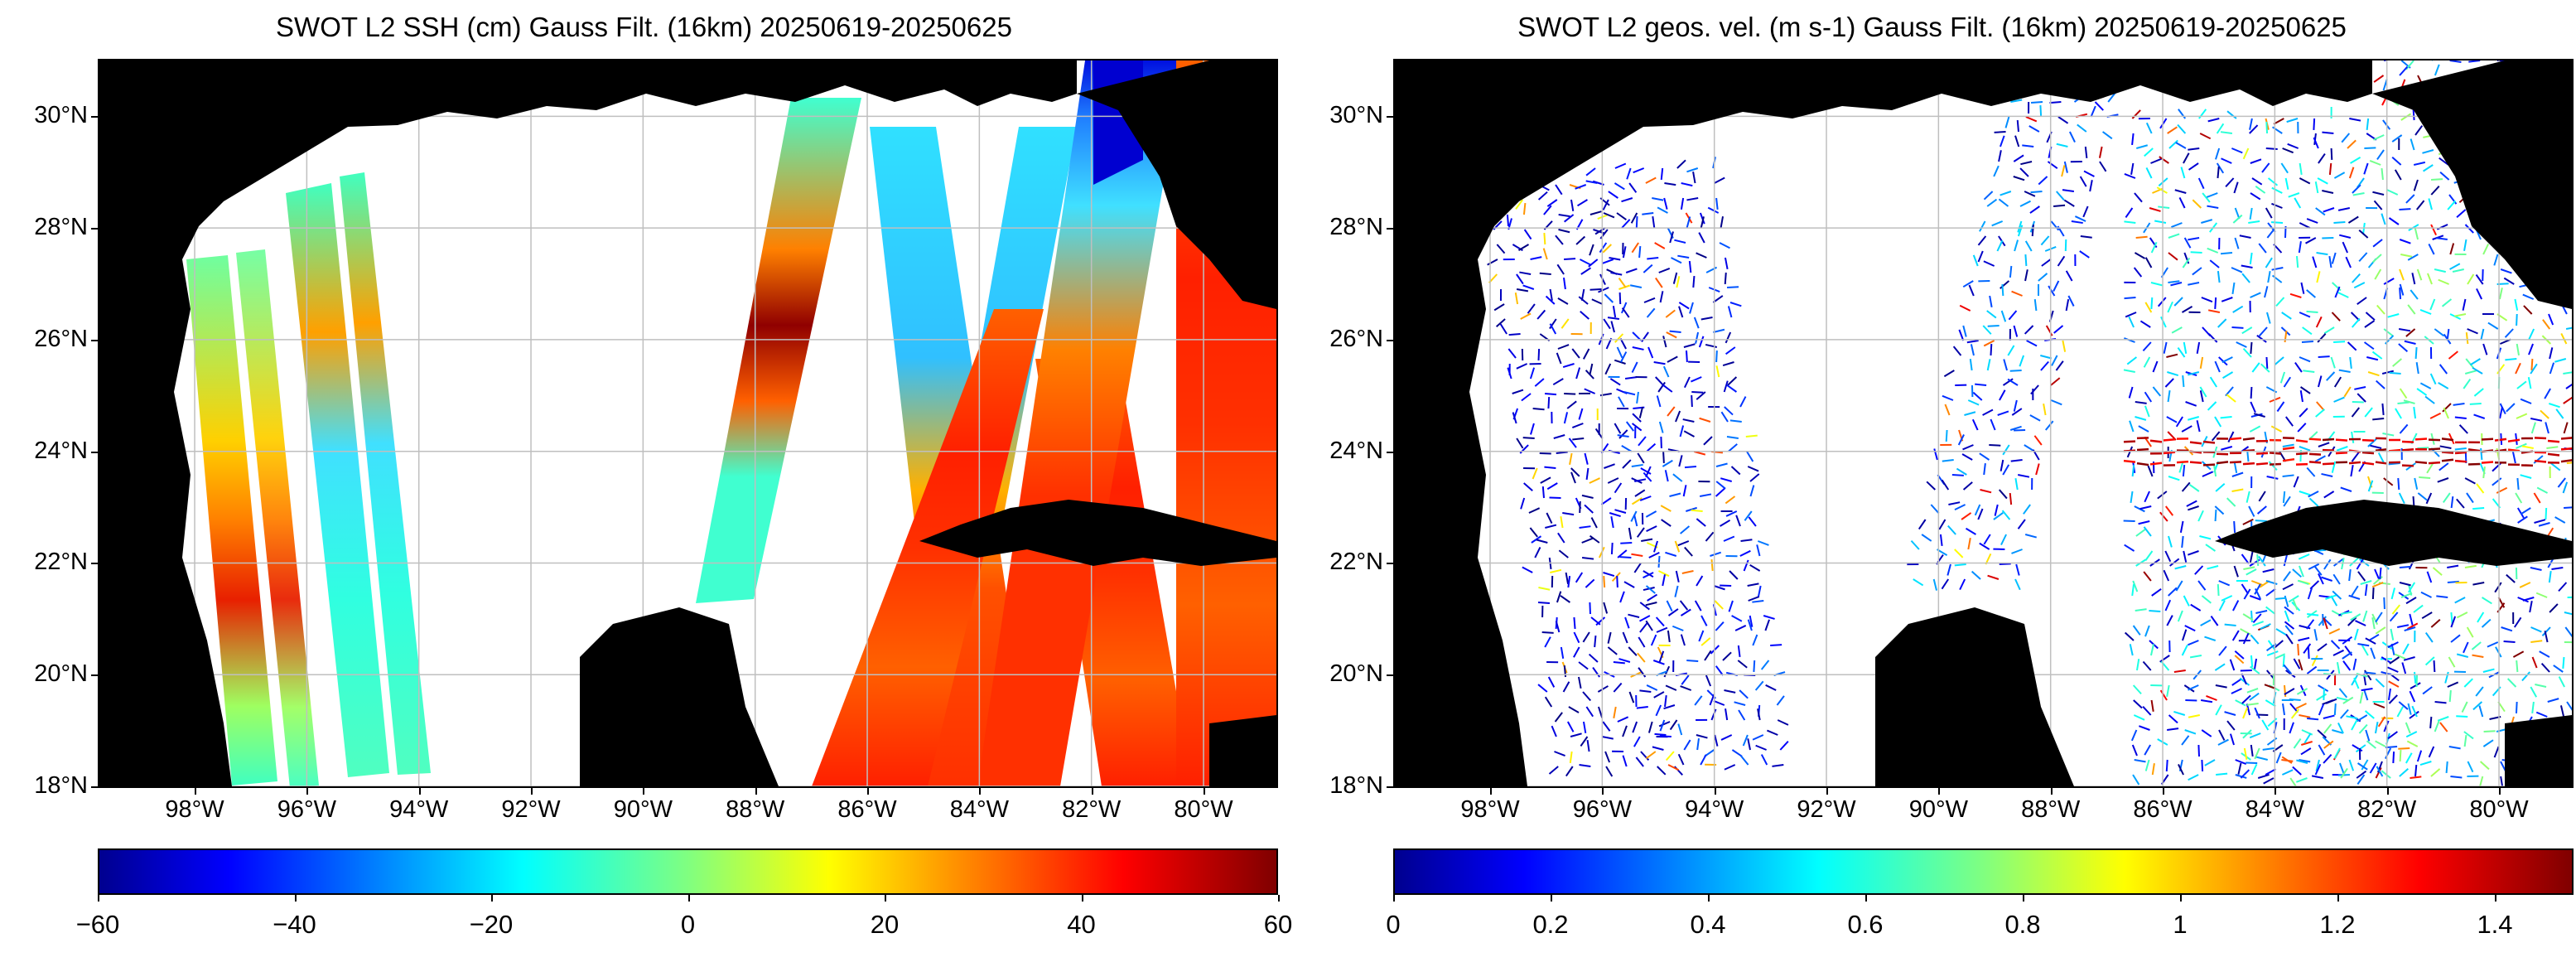 The width and height of the screenshot is (2576, 962). Describe the element at coordinates (2538, 750) in the screenshot. I see `velocity-land-southeast` at that location.